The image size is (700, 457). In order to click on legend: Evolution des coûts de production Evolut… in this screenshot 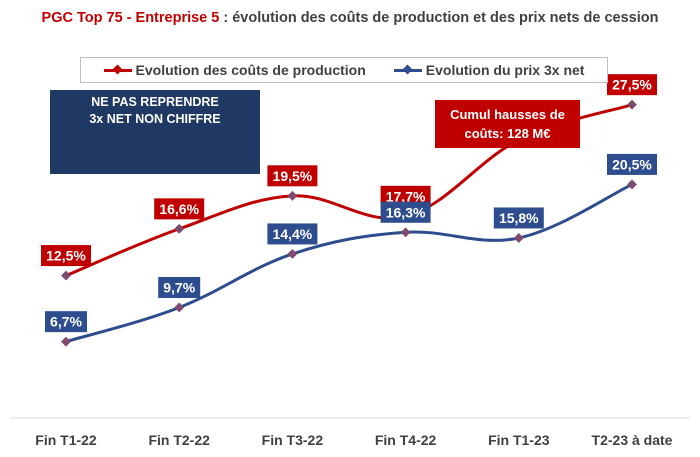, I will do `click(344, 70)`.